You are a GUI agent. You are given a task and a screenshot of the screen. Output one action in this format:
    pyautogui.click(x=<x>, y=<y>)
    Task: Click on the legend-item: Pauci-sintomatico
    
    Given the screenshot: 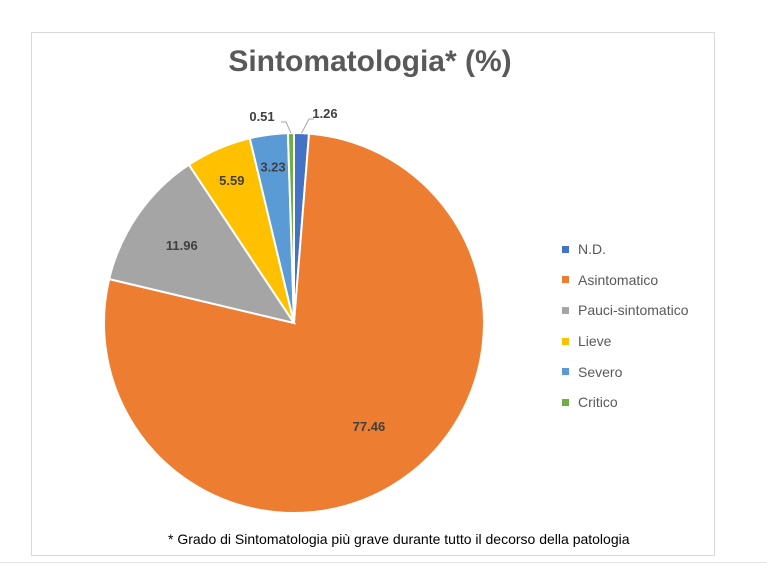 What is the action you would take?
    pyautogui.click(x=625, y=310)
    